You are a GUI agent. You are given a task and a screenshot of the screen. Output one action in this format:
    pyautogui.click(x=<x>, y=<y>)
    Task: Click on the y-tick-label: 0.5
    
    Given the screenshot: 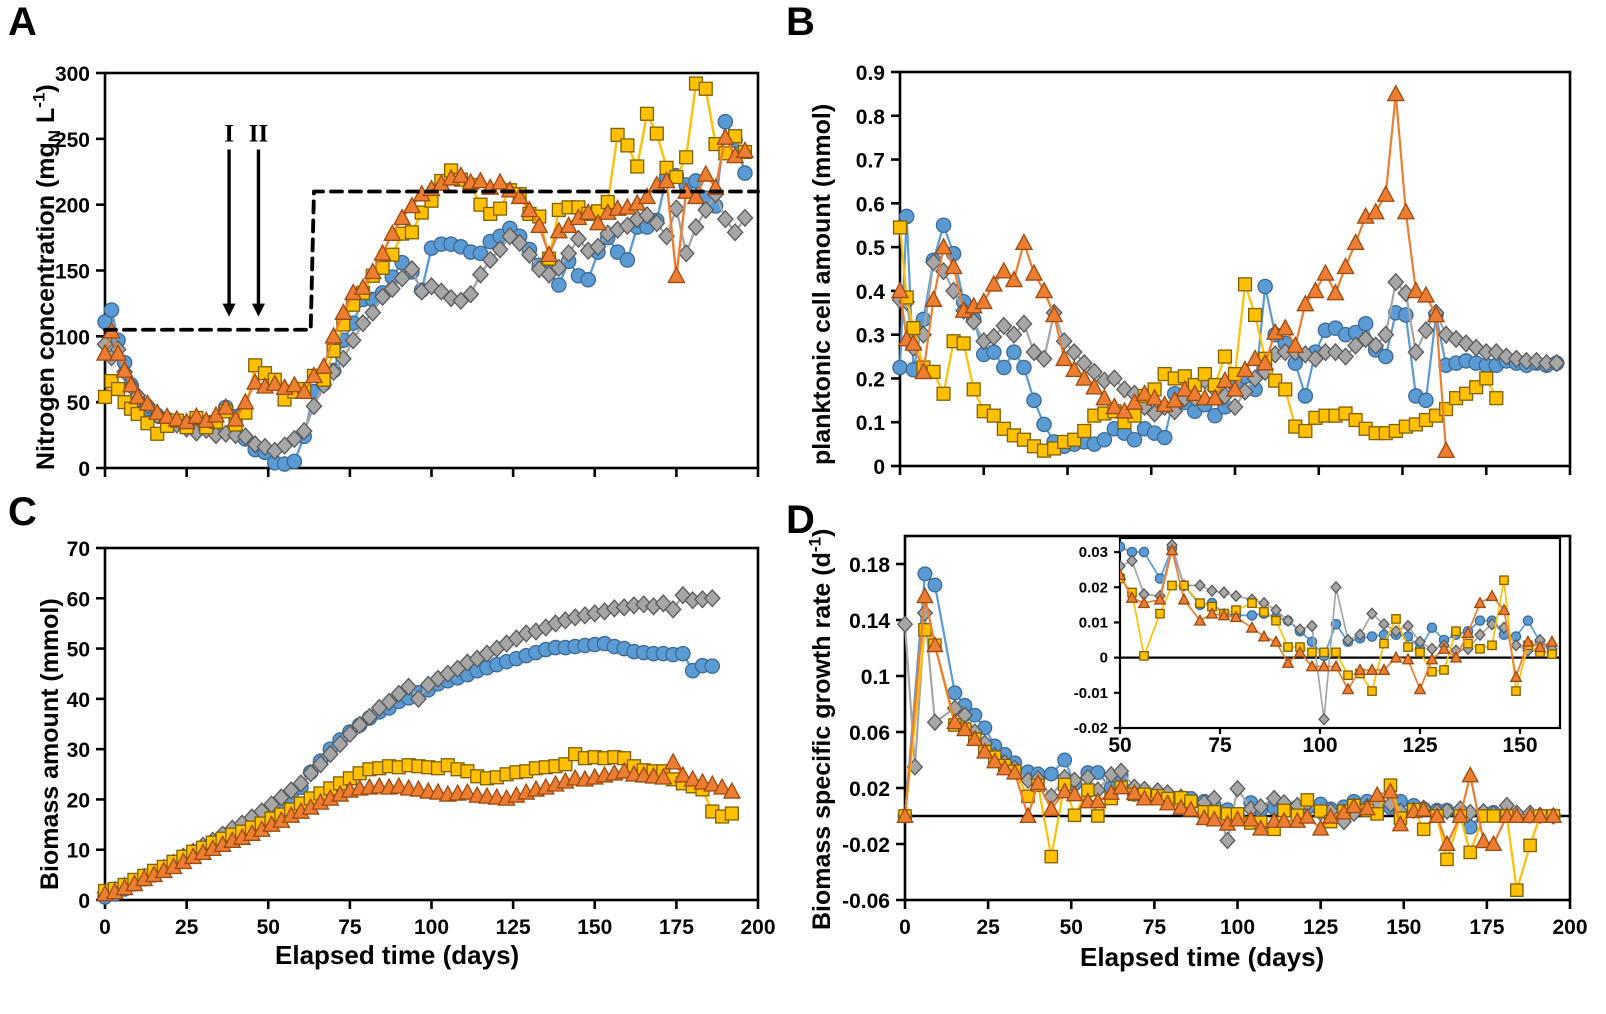 What is the action you would take?
    pyautogui.click(x=871, y=248)
    